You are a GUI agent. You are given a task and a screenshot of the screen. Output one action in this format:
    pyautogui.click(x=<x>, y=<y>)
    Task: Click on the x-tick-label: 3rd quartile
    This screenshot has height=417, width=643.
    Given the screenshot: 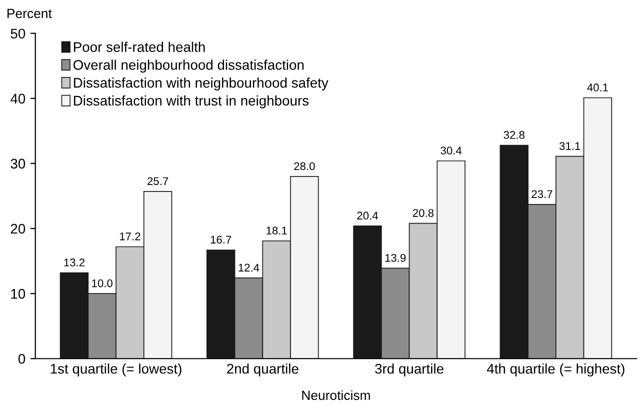 What is the action you would take?
    pyautogui.click(x=409, y=369)
    